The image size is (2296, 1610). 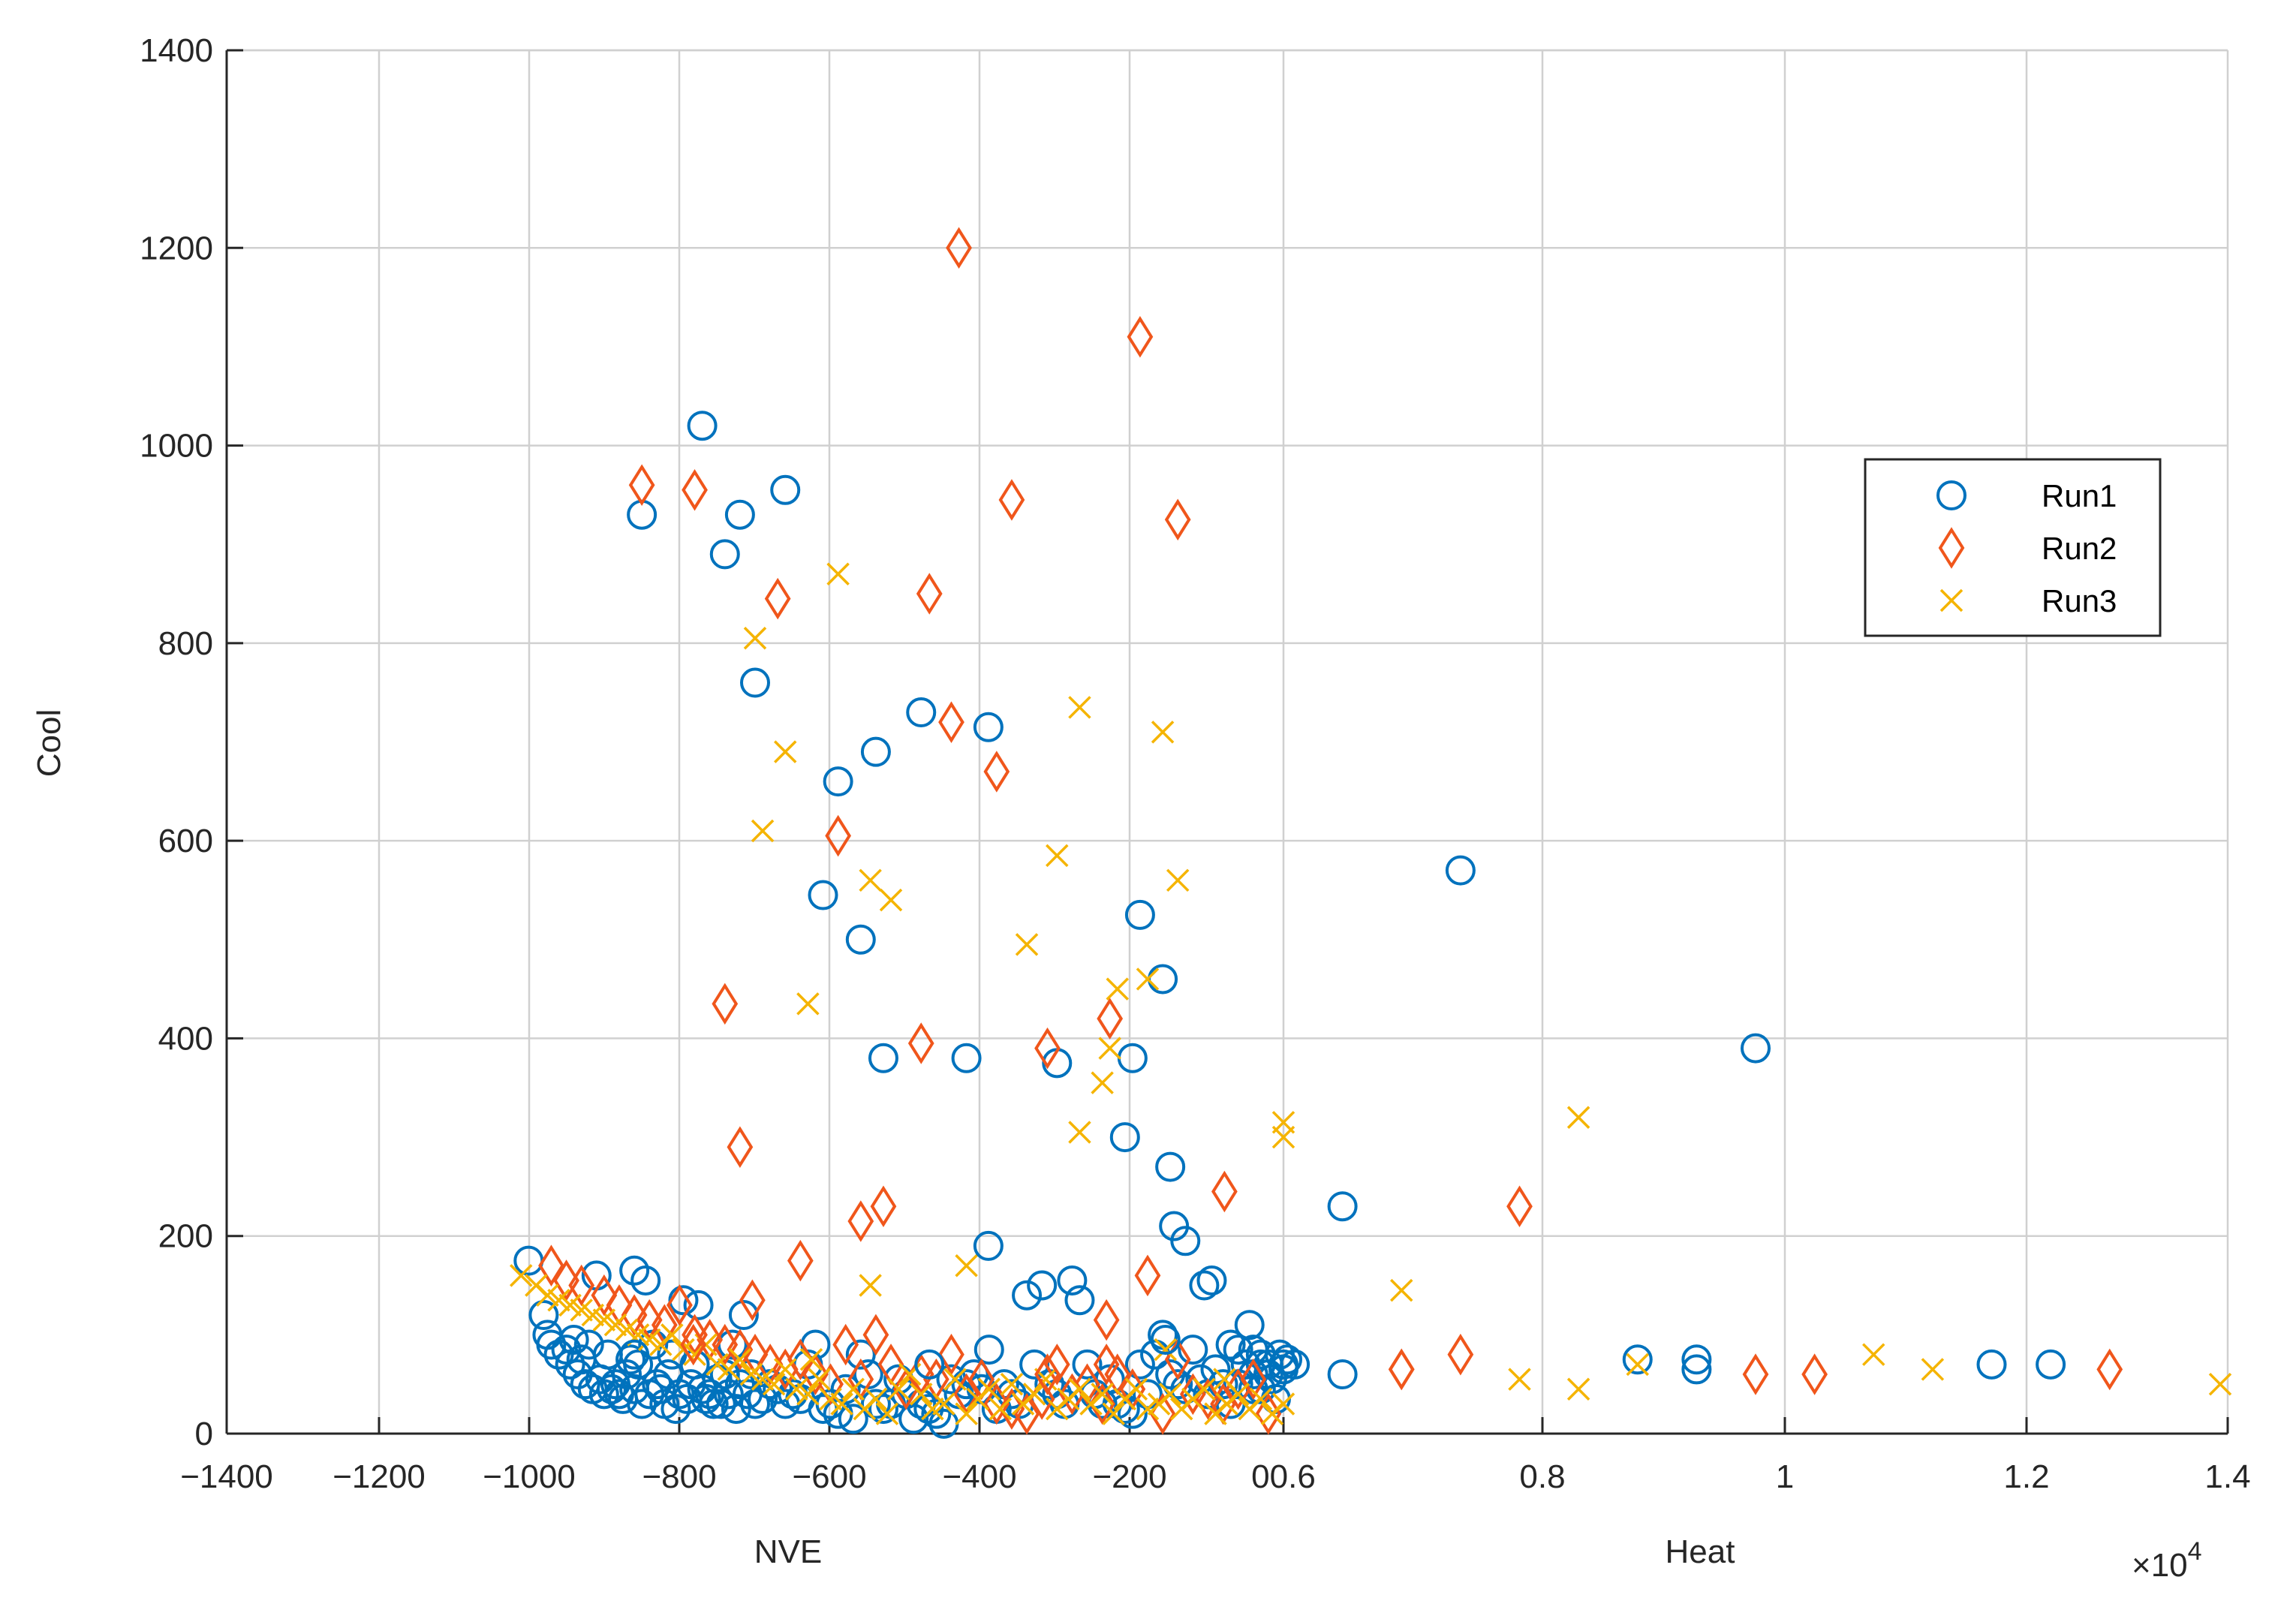 I want to click on legend-label-run1: Run1, so click(x=2079, y=495).